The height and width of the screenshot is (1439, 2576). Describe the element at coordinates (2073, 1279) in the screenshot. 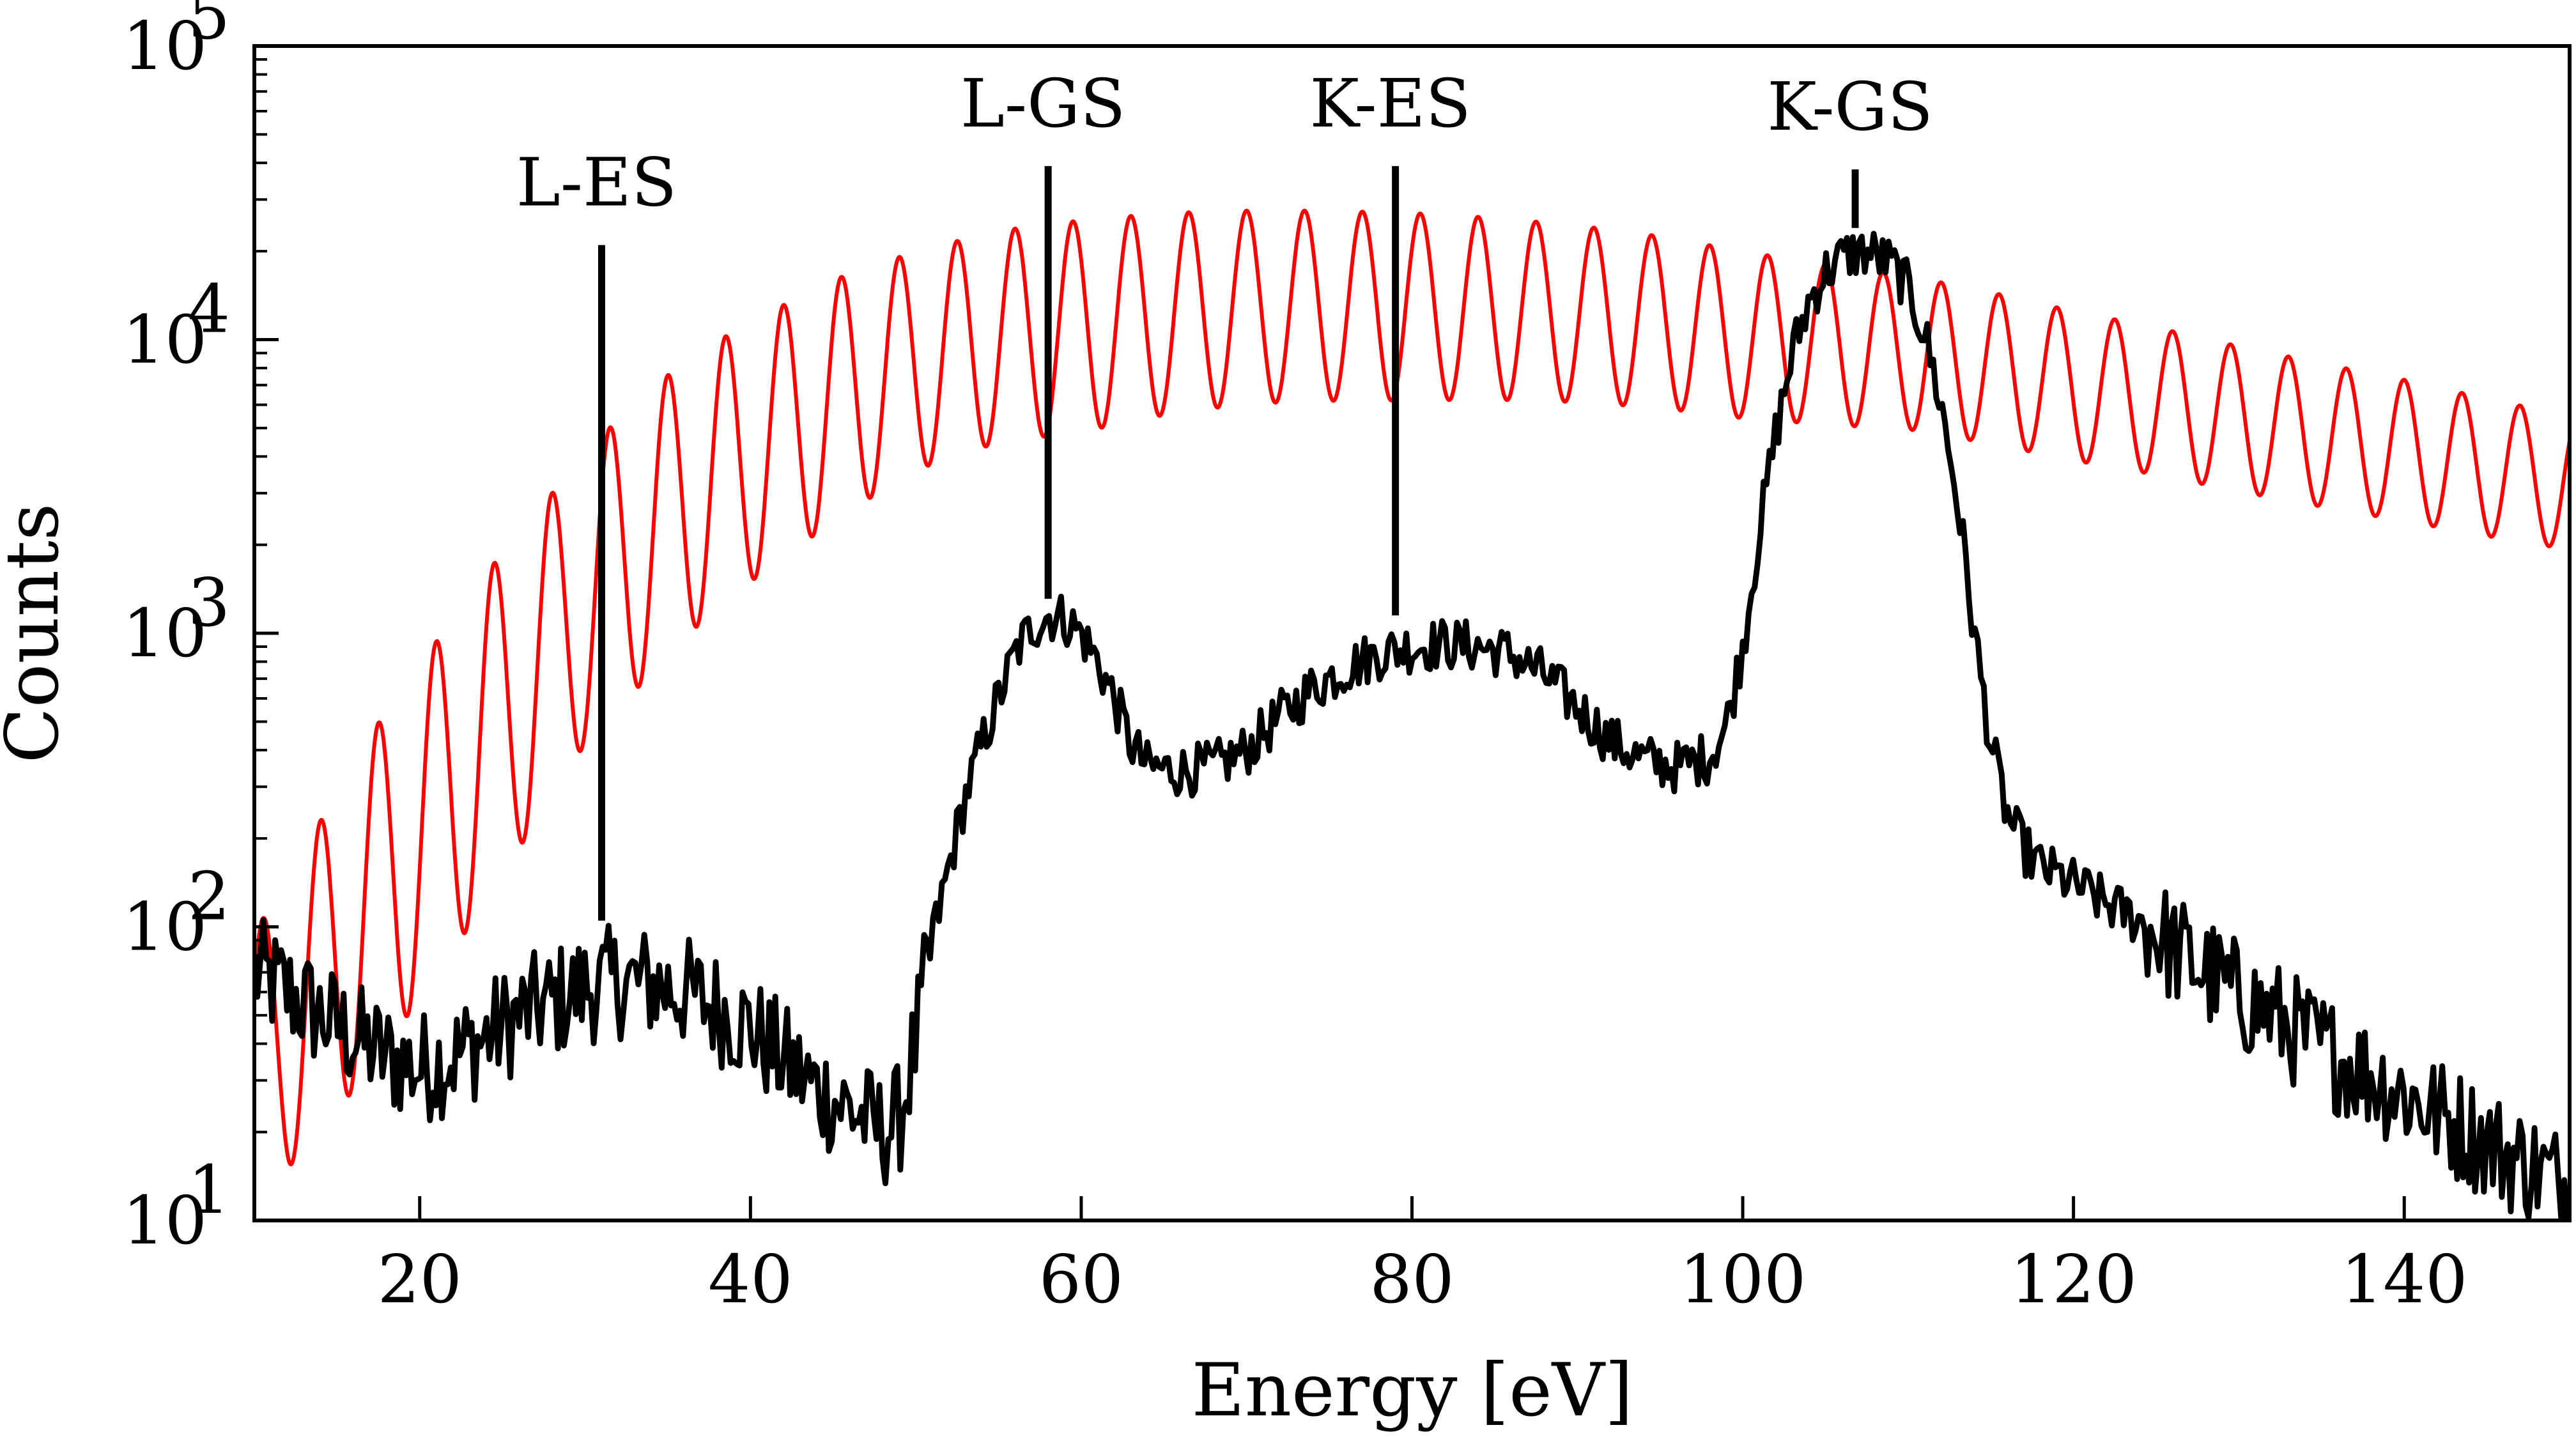

I see `x-tick-label: 120` at that location.